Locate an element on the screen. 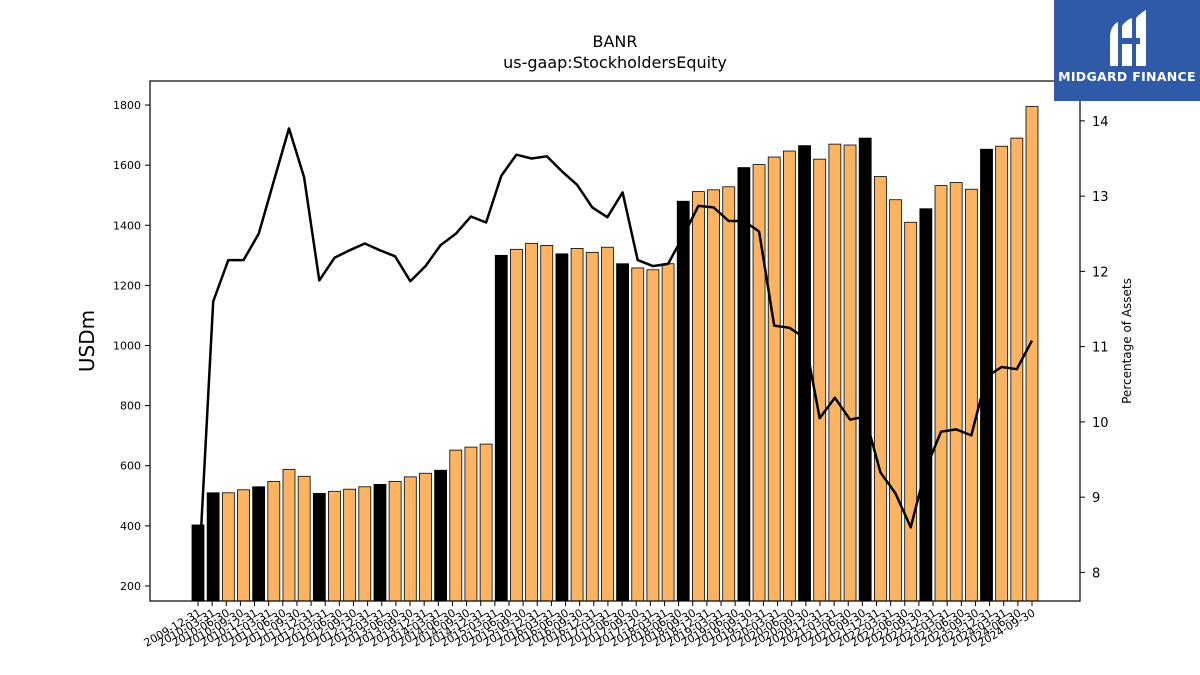 The width and height of the screenshot is (1200, 675). y-axis-label: USDm is located at coordinates (87, 341).